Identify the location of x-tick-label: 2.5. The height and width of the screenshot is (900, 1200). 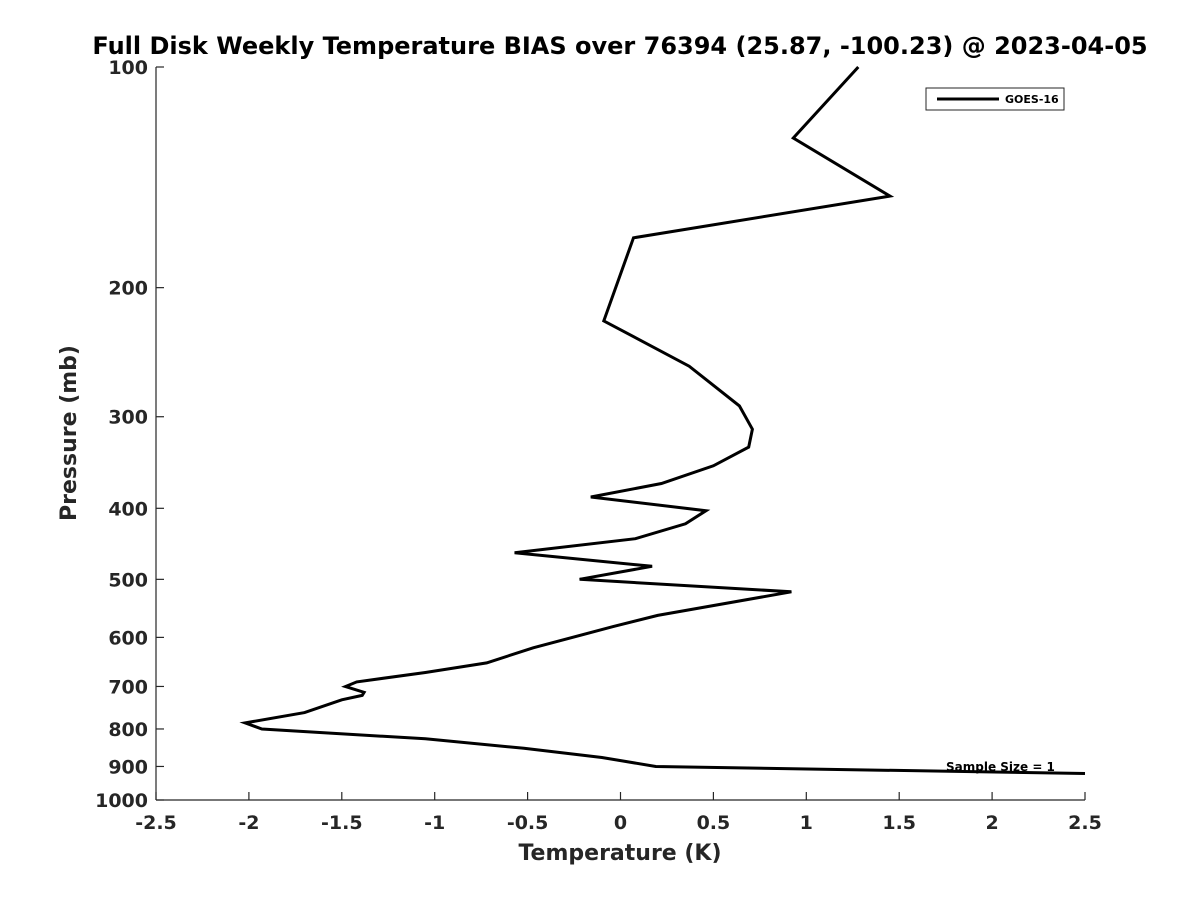
(1085, 823).